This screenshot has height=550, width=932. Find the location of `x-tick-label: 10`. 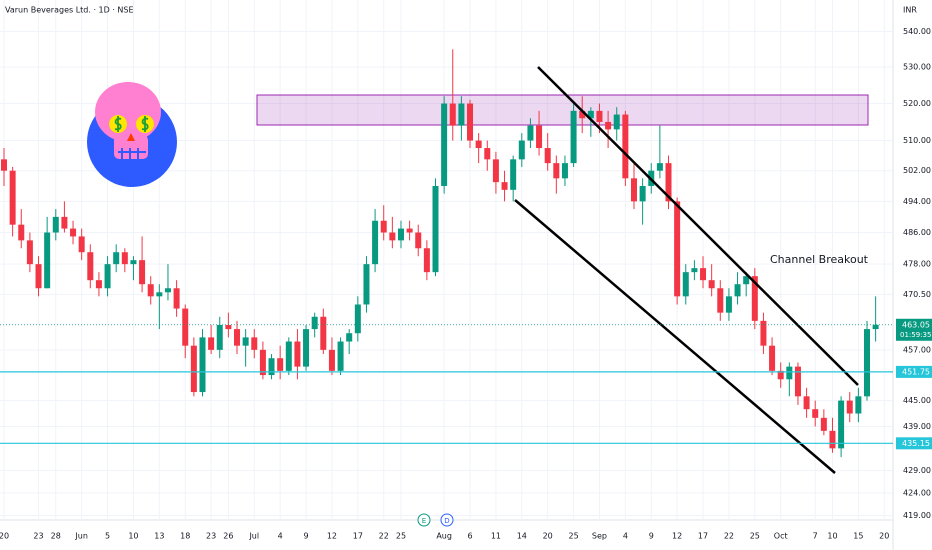

x-tick-label: 10 is located at coordinates (133, 536).